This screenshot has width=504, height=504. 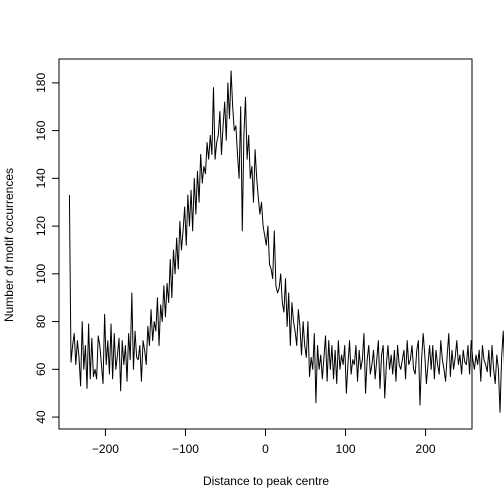 I want to click on x-tick-label: 0, so click(x=265, y=449).